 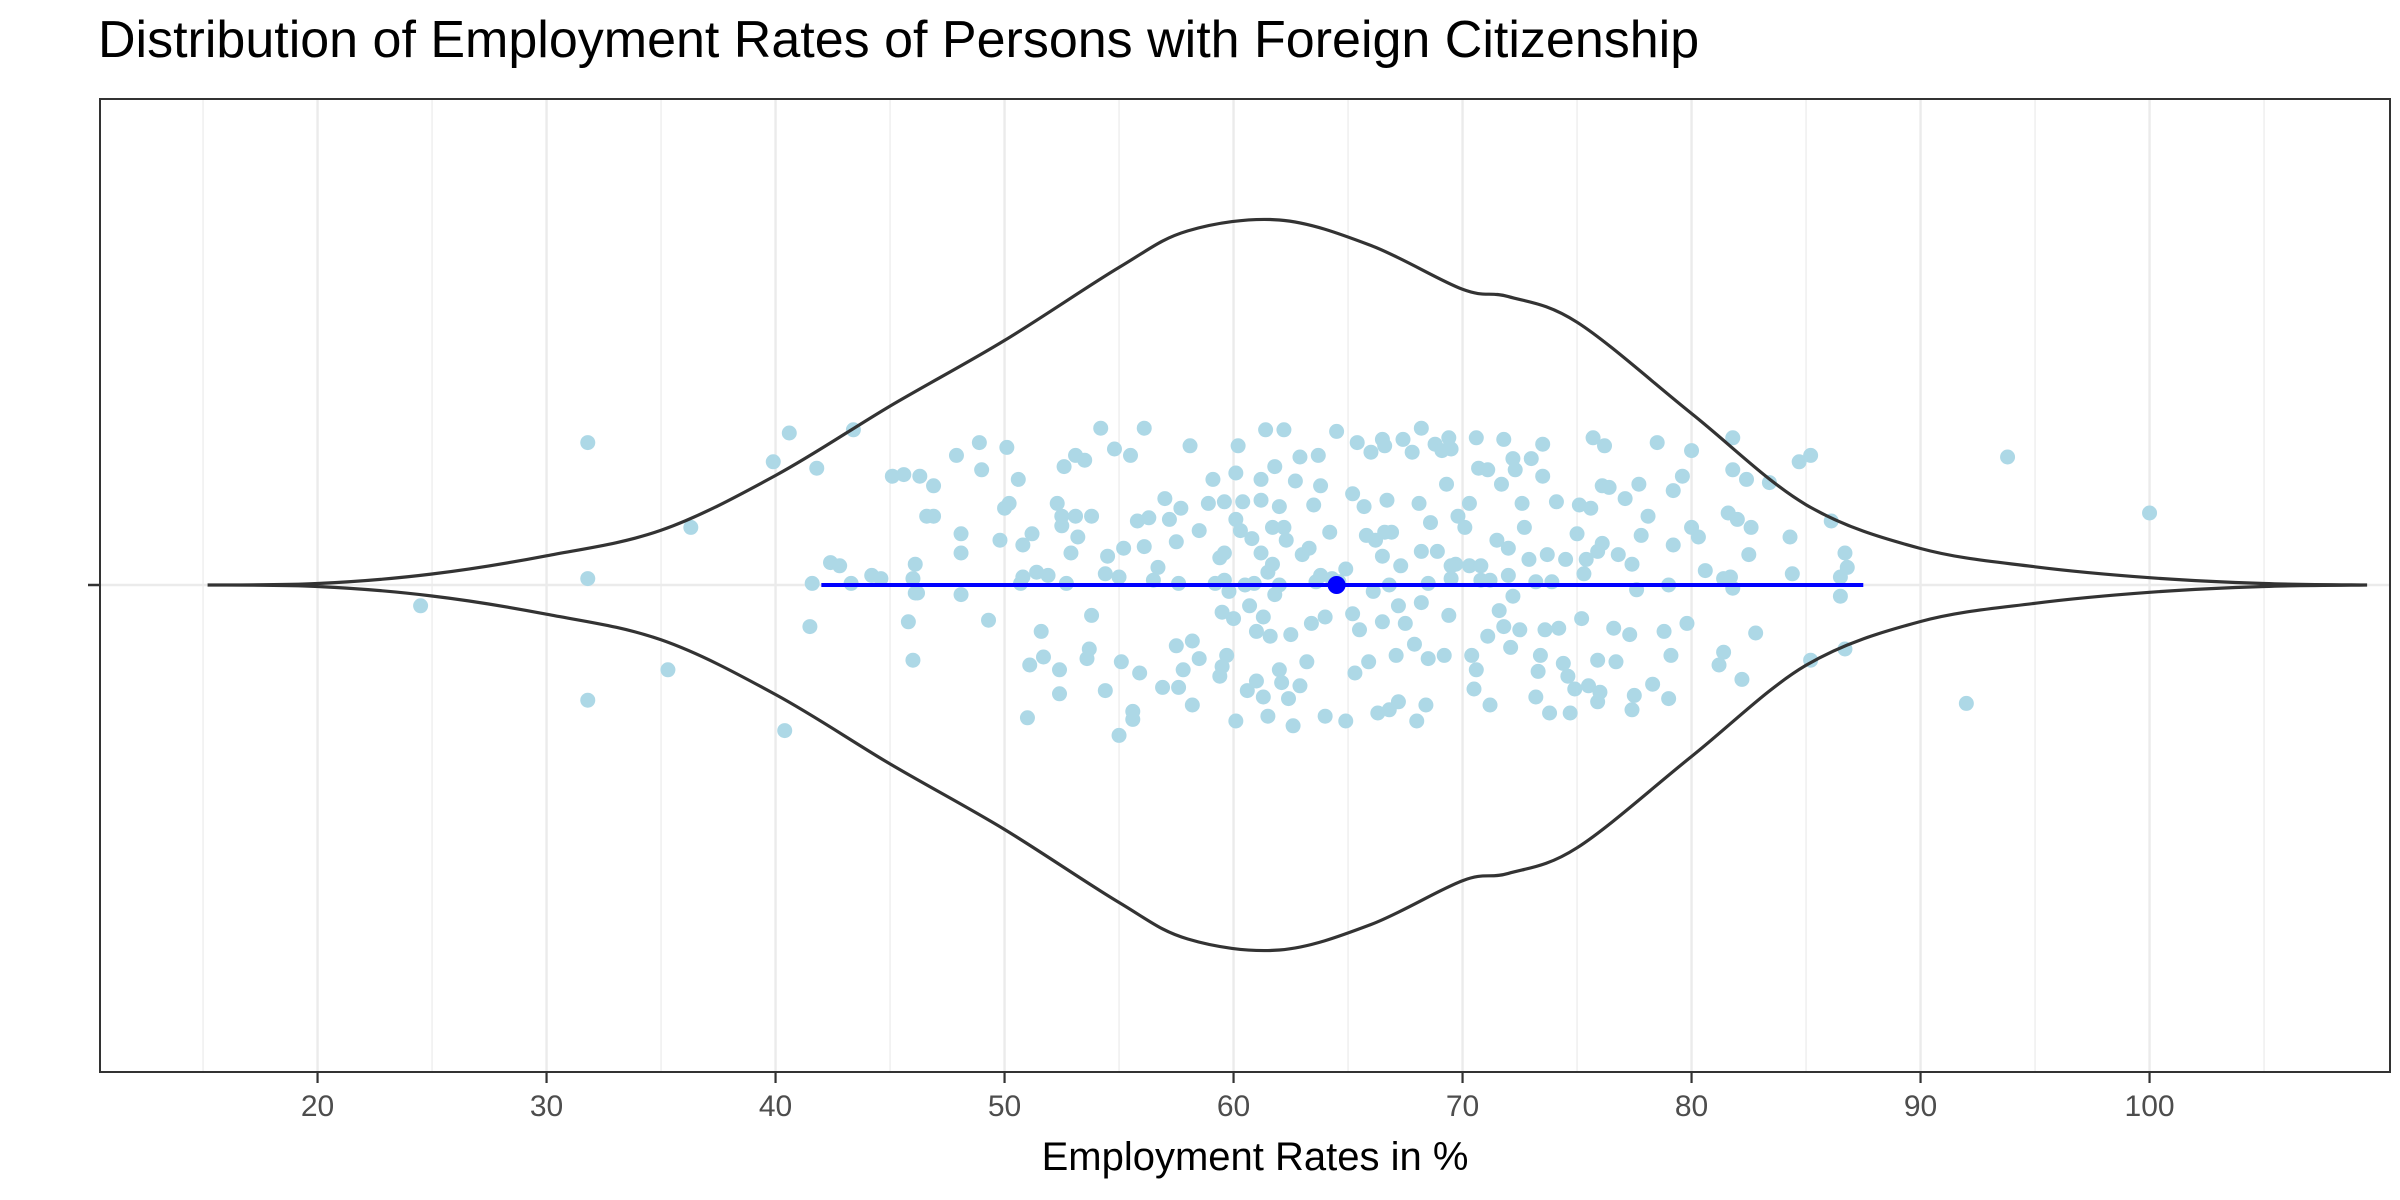 I want to click on x-axis: 20 30 40 50 60 70 80 90 100, so click(x=1238, y=1097).